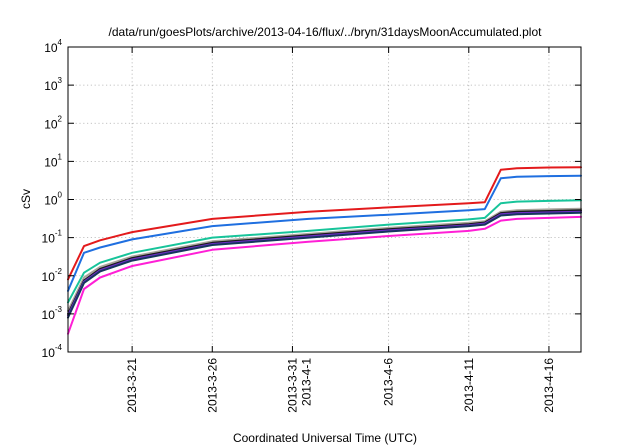 The image size is (640, 448). Describe the element at coordinates (549, 385) in the screenshot. I see `x-tick-label: 2013-4-16` at that location.